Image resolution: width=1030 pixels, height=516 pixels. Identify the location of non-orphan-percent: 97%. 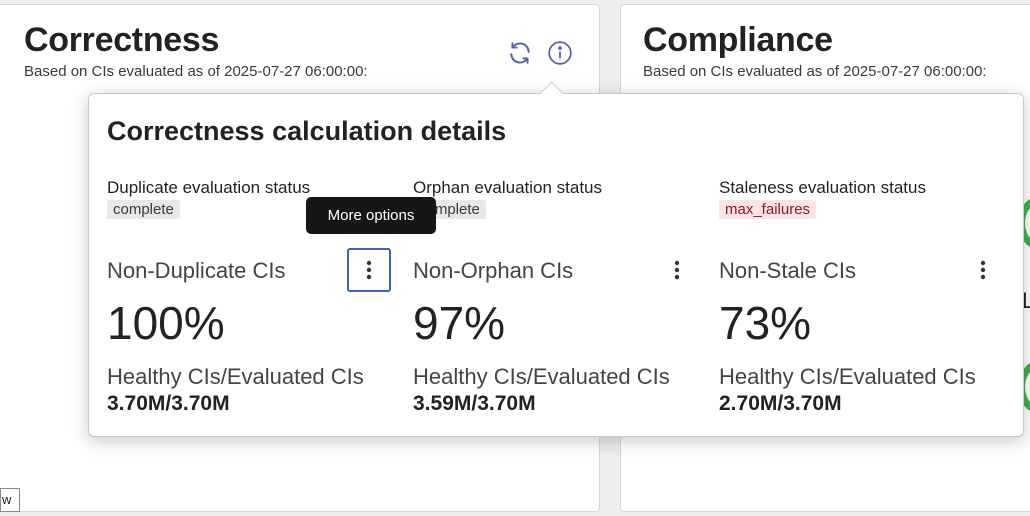
(459, 323).